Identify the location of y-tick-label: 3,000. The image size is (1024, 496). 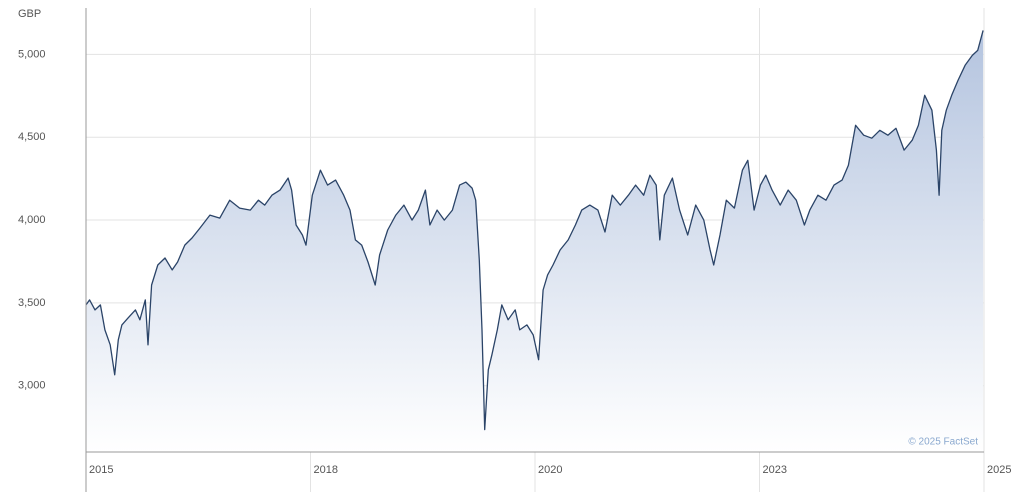
(32, 386).